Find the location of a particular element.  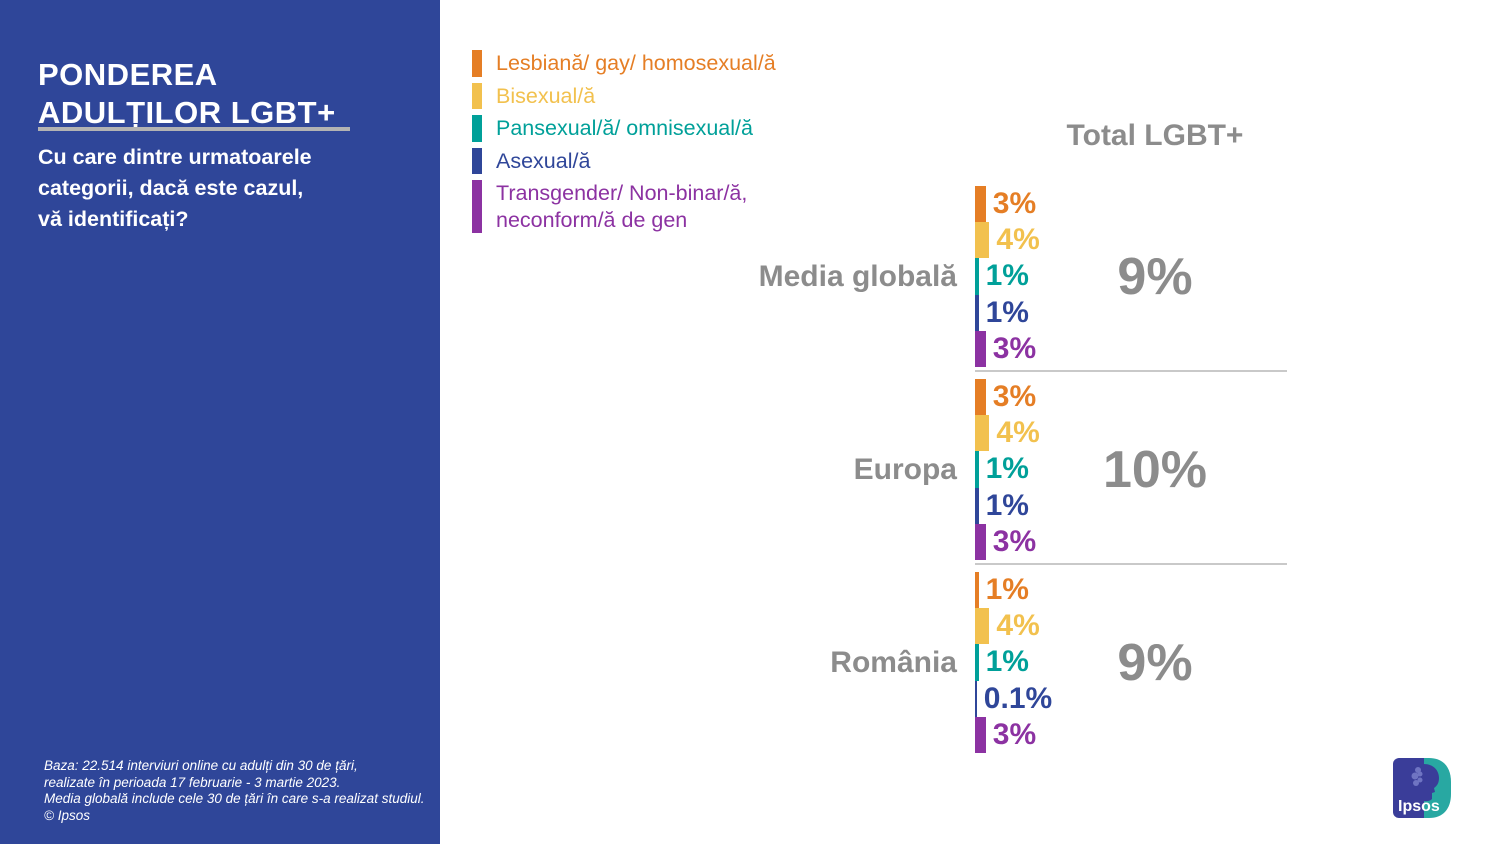

legend-item: Pansexual/ă/ omnisexual/ă is located at coordinates (624, 128).